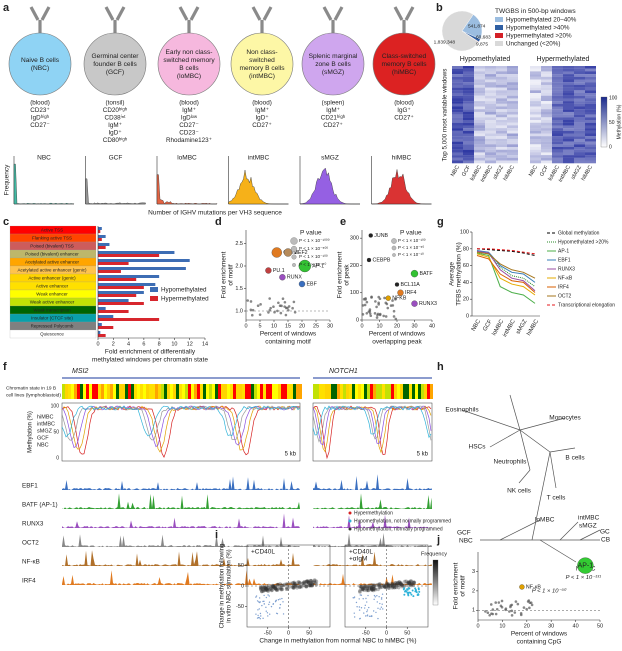  What do you see at coordinates (404, 56) in the screenshot?
I see `cell-name: Class-switched` at bounding box center [404, 56].